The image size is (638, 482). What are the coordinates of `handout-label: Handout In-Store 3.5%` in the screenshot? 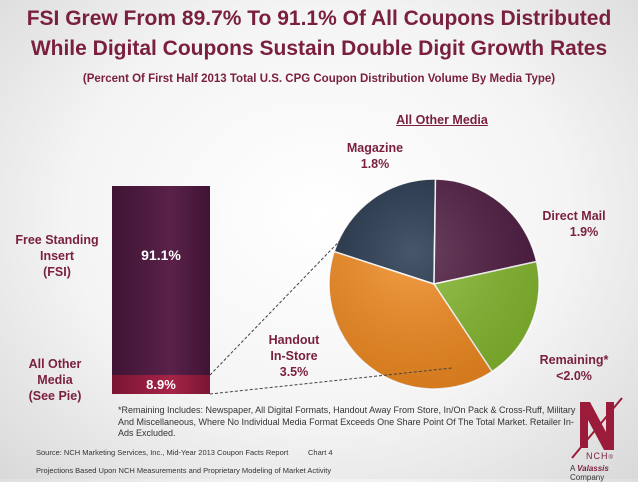 It's located at (294, 356).